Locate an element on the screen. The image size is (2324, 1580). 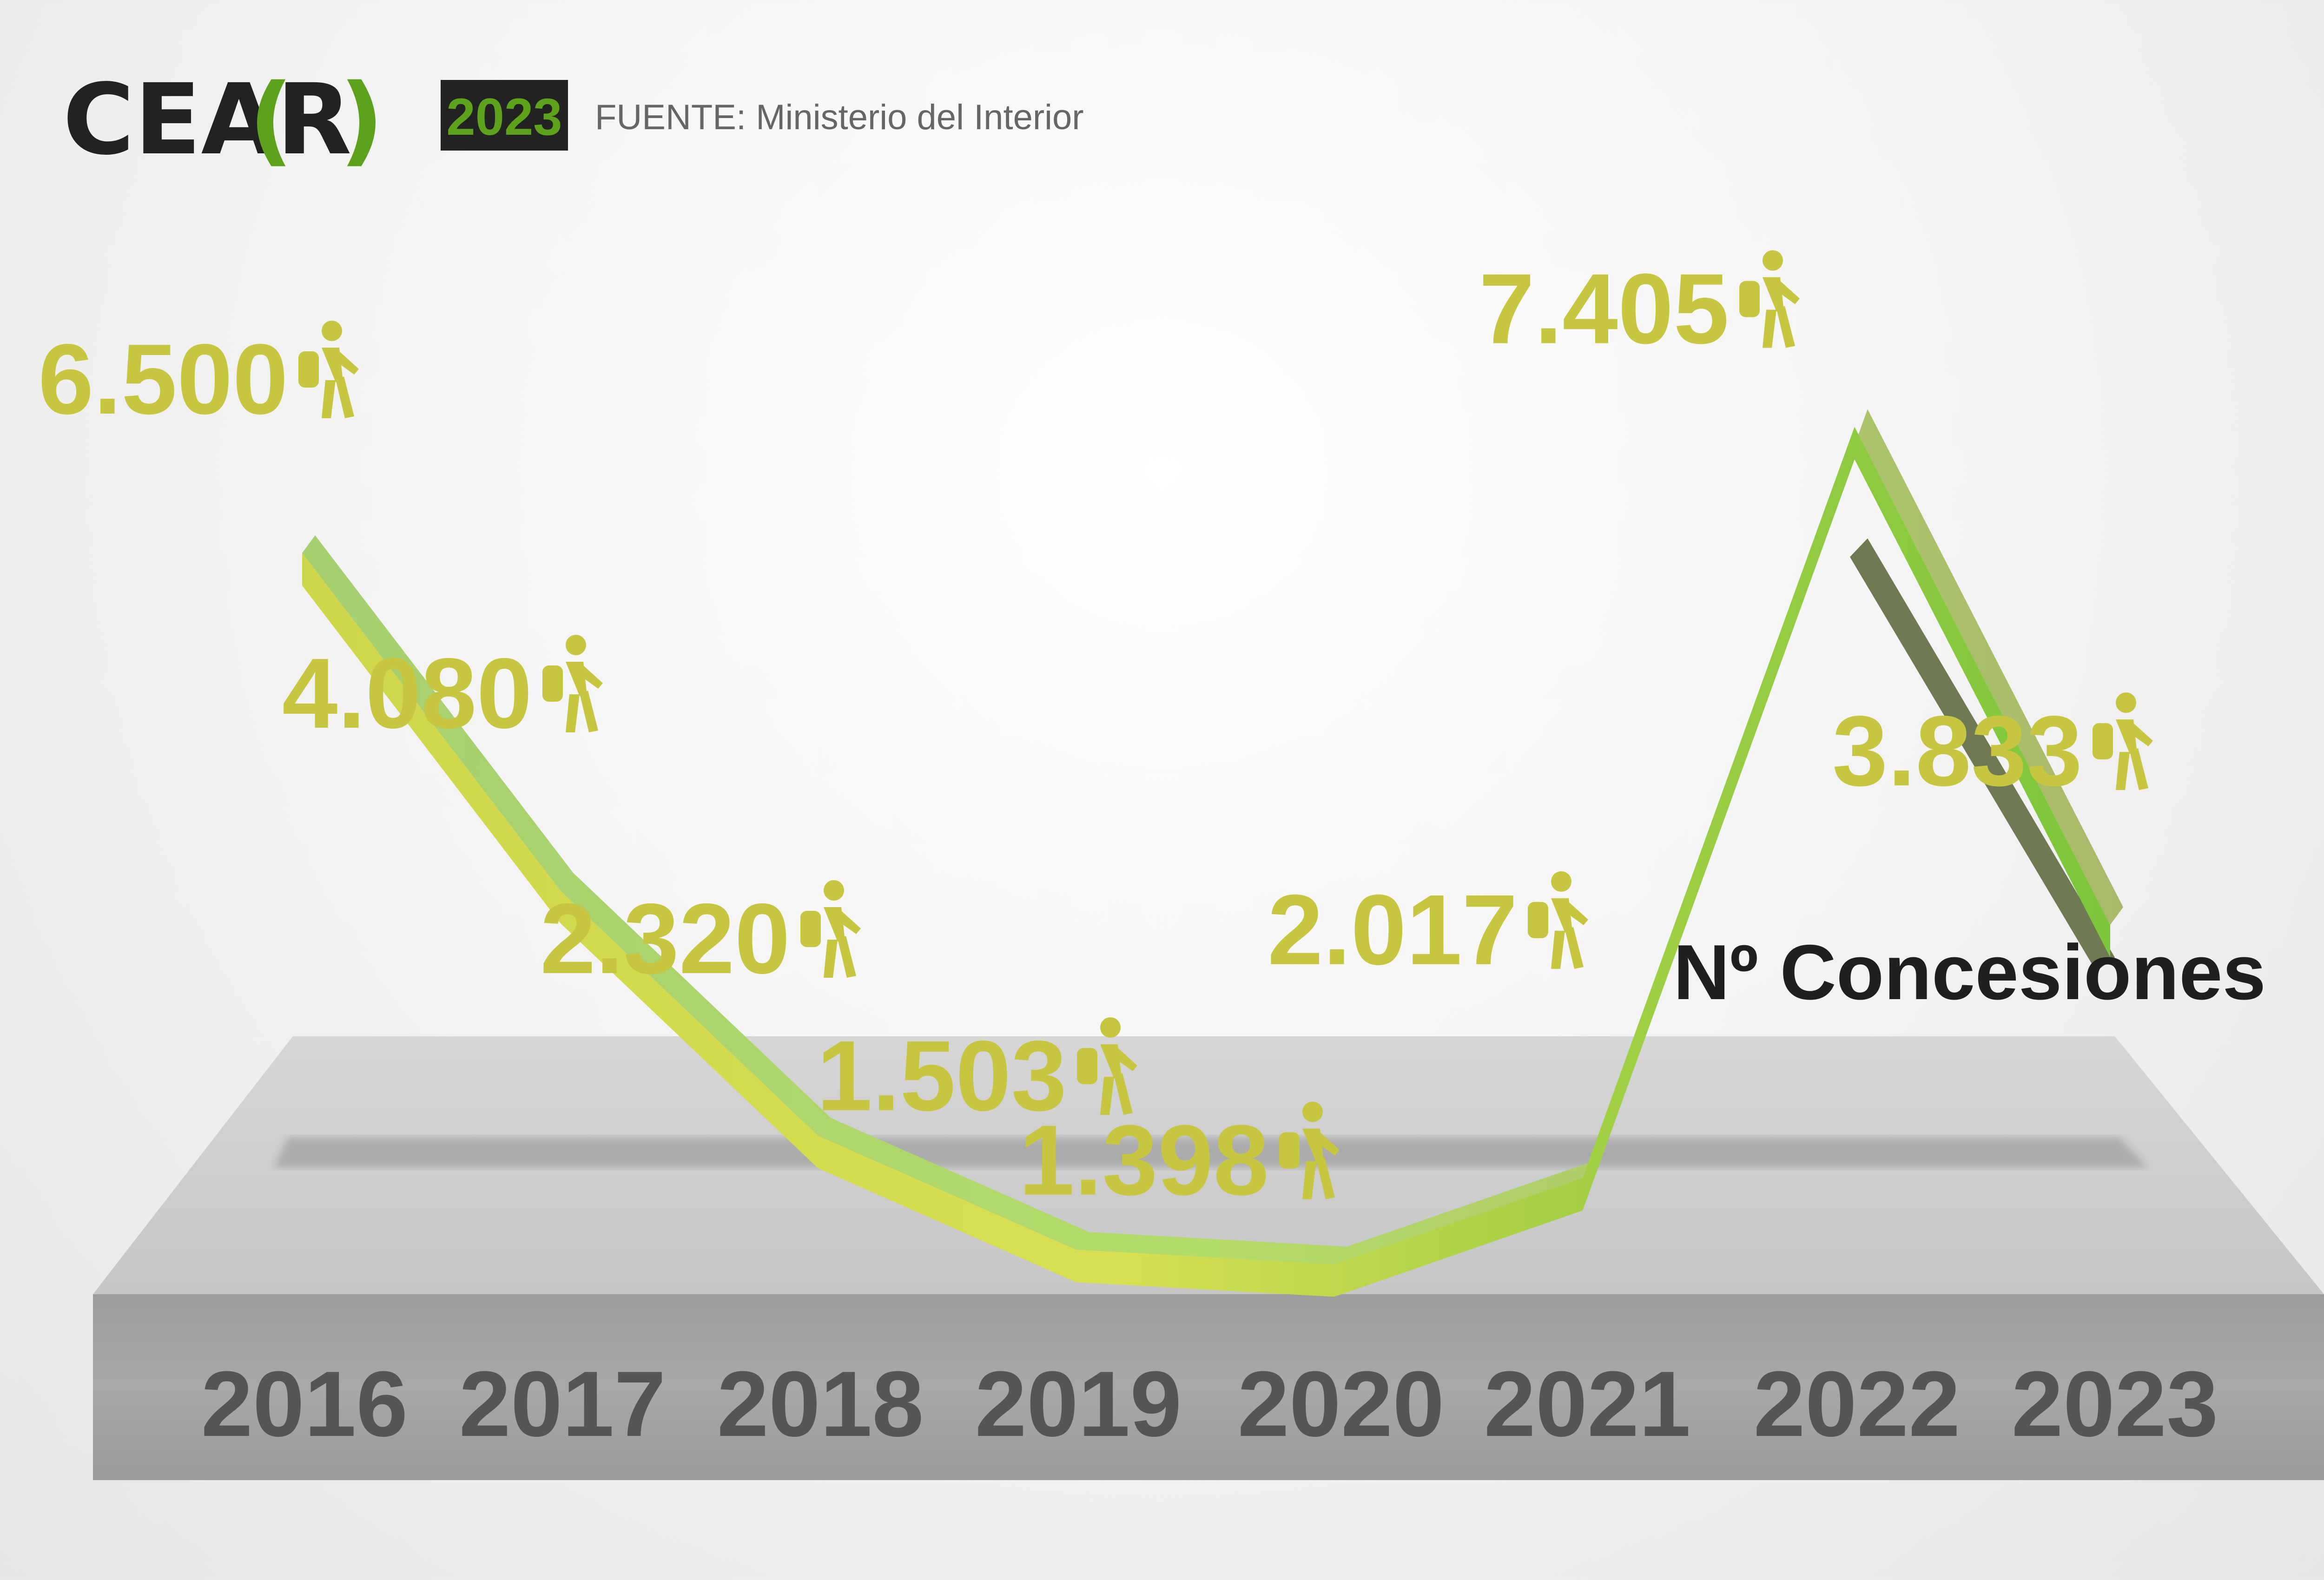
x-tick-2018: 2018 is located at coordinates (820, 1404).